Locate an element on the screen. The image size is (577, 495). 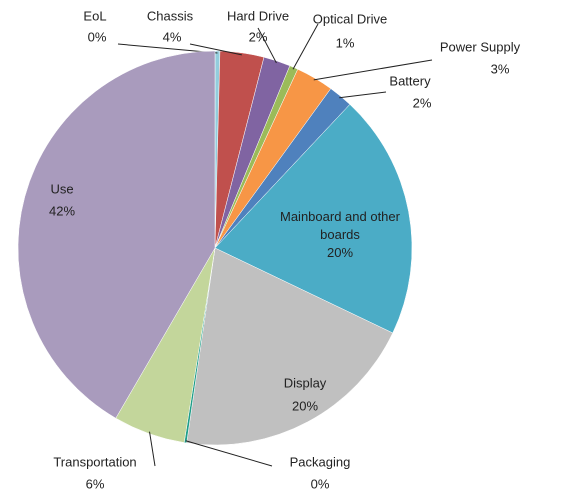
slice-name: Mainboard and other boards is located at coordinates (340, 225).